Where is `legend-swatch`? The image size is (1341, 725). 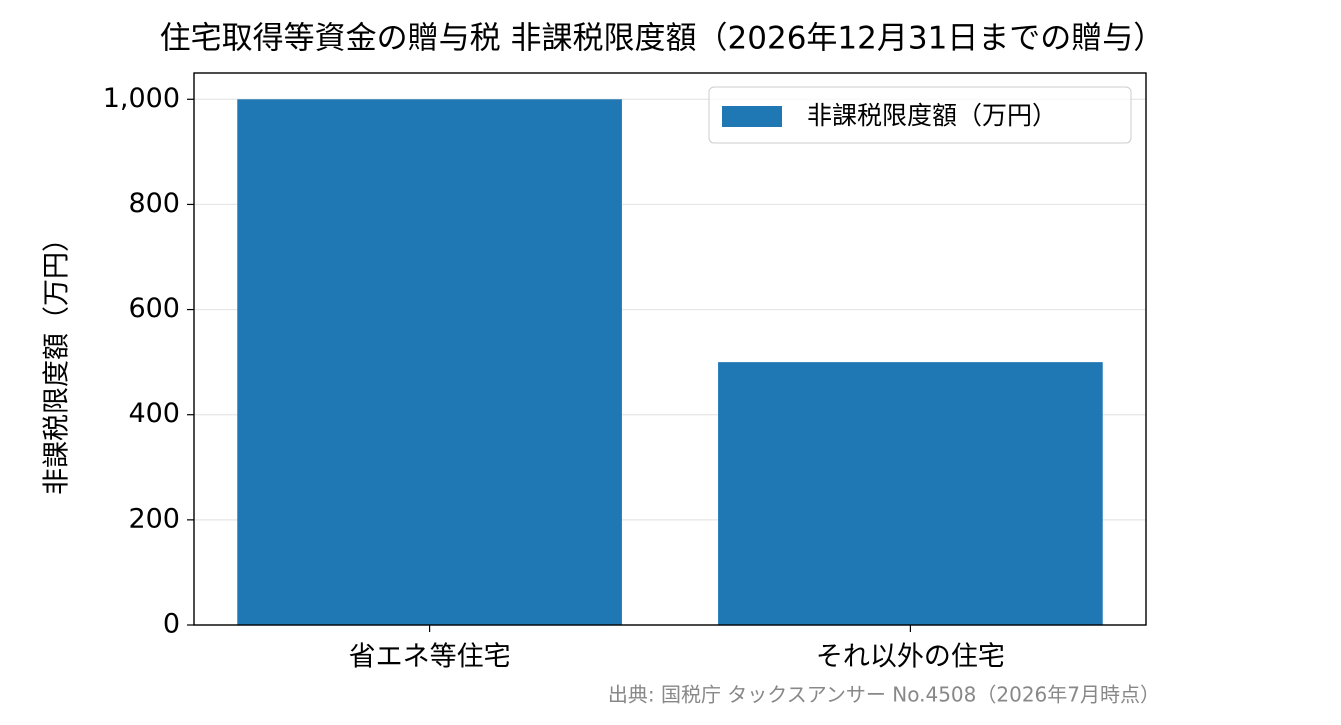
legend-swatch is located at coordinates (752, 116).